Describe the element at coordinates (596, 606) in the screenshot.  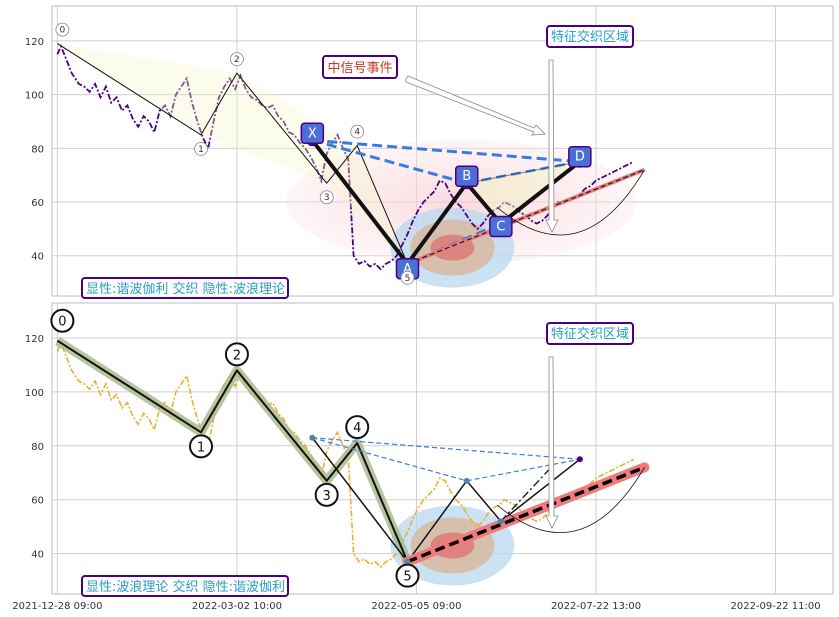
I see `x-tick-label: 2022-07-22 13:00` at that location.